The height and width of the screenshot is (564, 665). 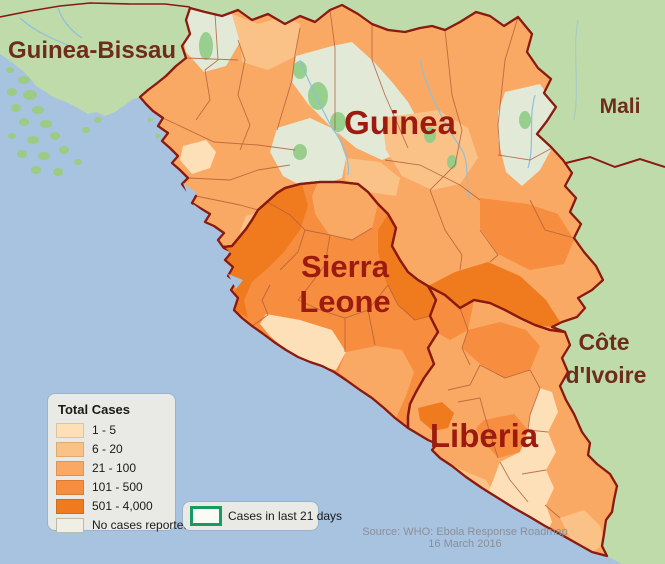 What do you see at coordinates (206, 516) in the screenshot?
I see `recent-cases-swatch` at bounding box center [206, 516].